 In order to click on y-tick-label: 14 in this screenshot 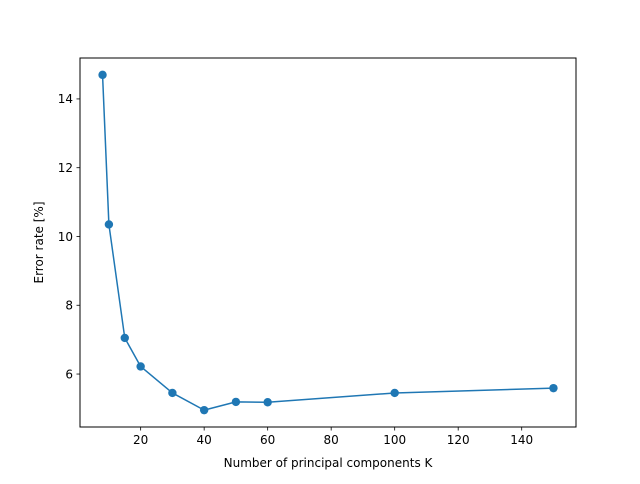, I will do `click(65, 99)`.